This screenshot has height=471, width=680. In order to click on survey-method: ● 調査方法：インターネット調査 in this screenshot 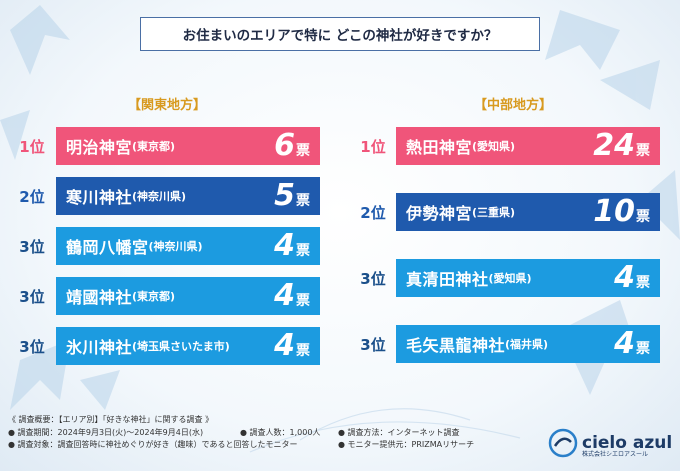, I will do `click(399, 432)`.